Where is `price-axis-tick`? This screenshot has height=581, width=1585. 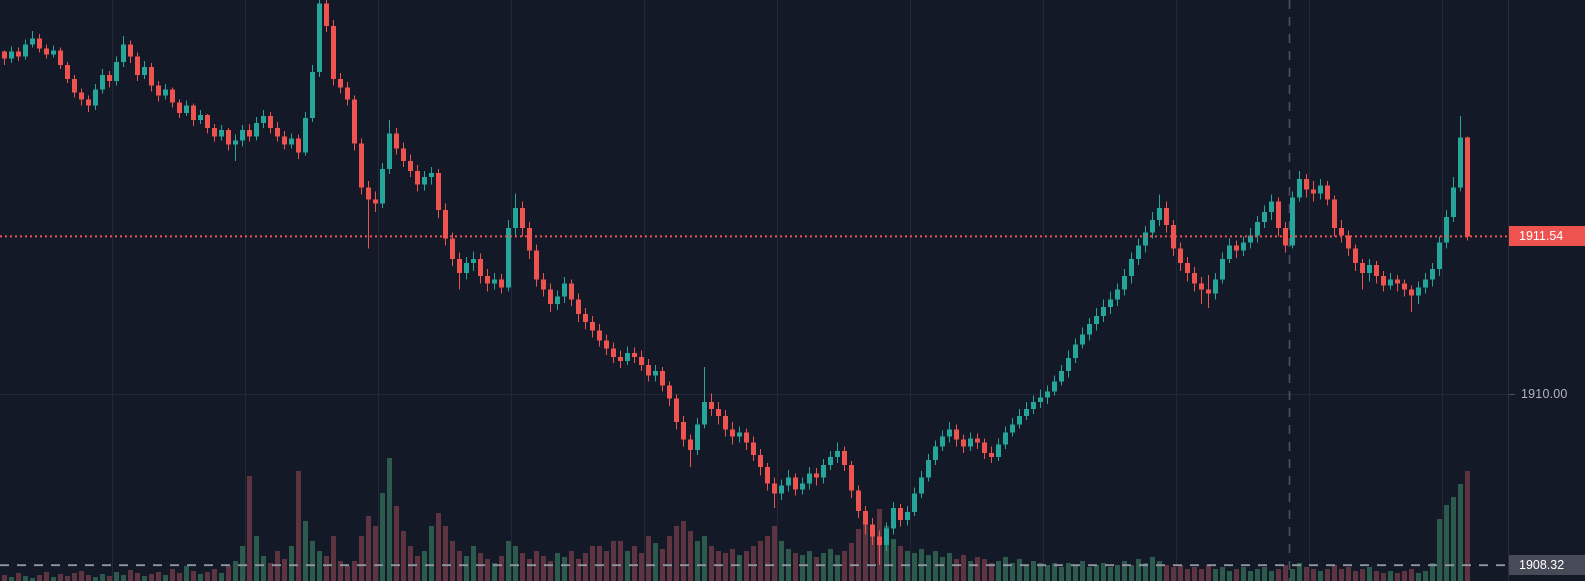 price-axis-tick is located at coordinates (1512, 394).